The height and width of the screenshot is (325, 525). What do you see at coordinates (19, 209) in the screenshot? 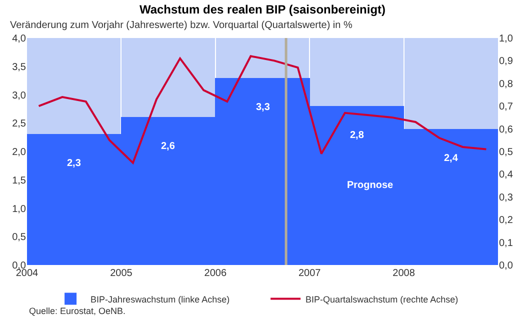
I see `y-tick-label: 1,0` at bounding box center [19, 209].